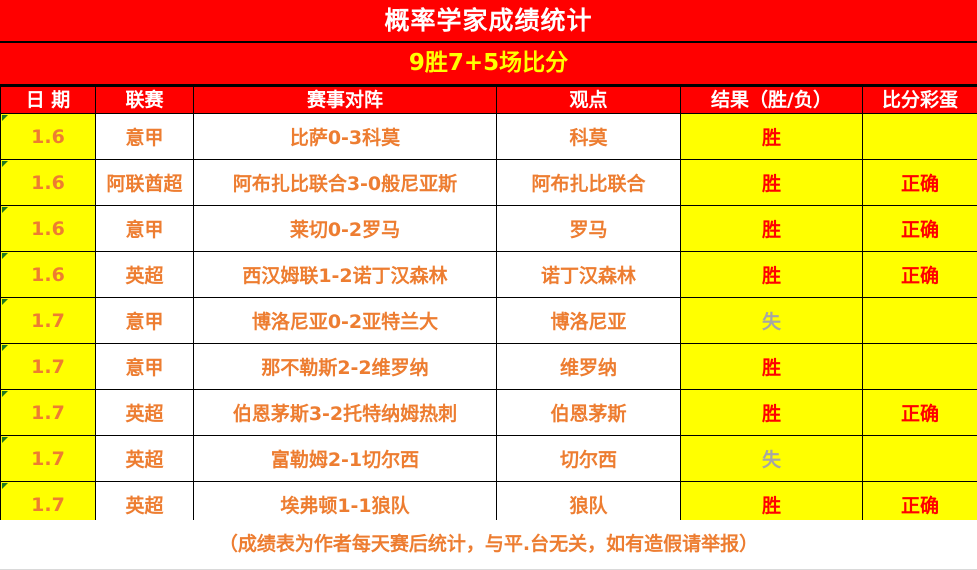  What do you see at coordinates (919, 100) in the screenshot?
I see `column-header-egg: 比分彩蛋` at bounding box center [919, 100].